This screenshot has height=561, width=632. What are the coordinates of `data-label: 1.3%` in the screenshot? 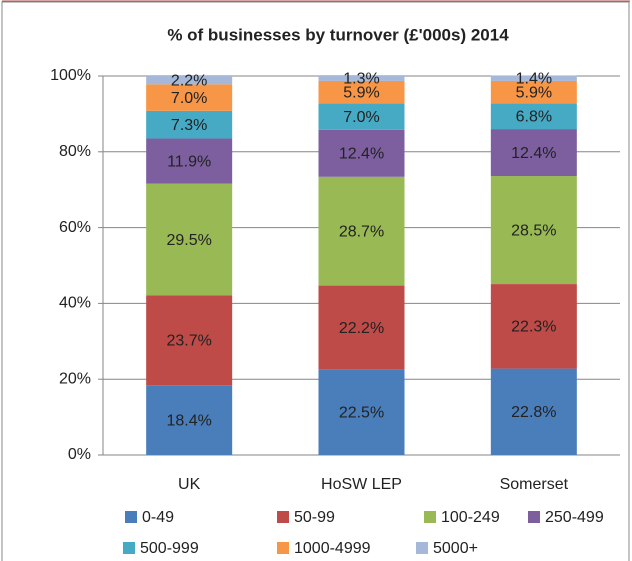 It's located at (361, 79).